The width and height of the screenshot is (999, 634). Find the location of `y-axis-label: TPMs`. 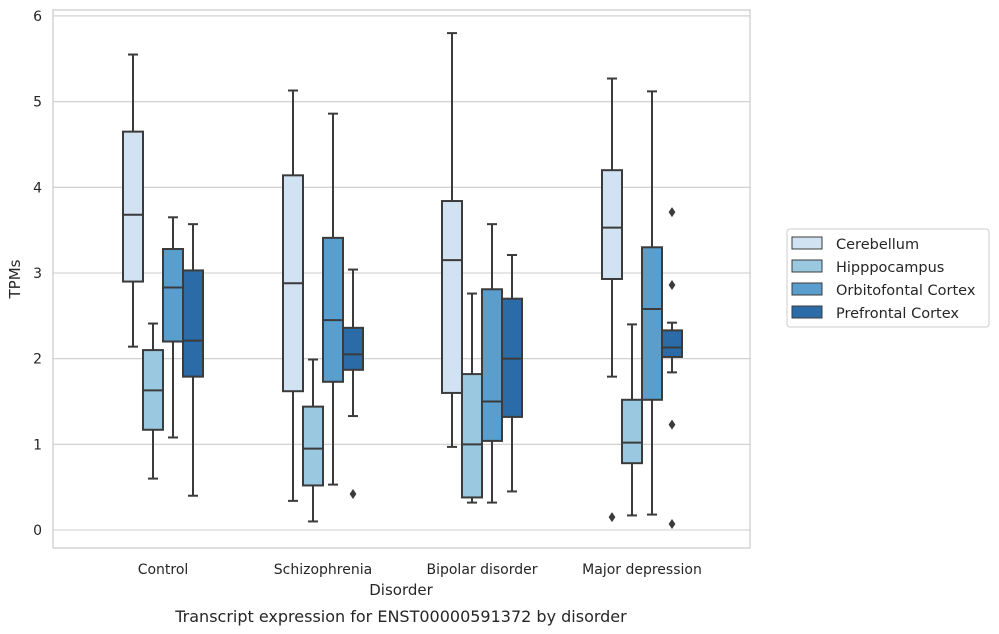

y-axis-label: TPMs is located at coordinates (15, 279).